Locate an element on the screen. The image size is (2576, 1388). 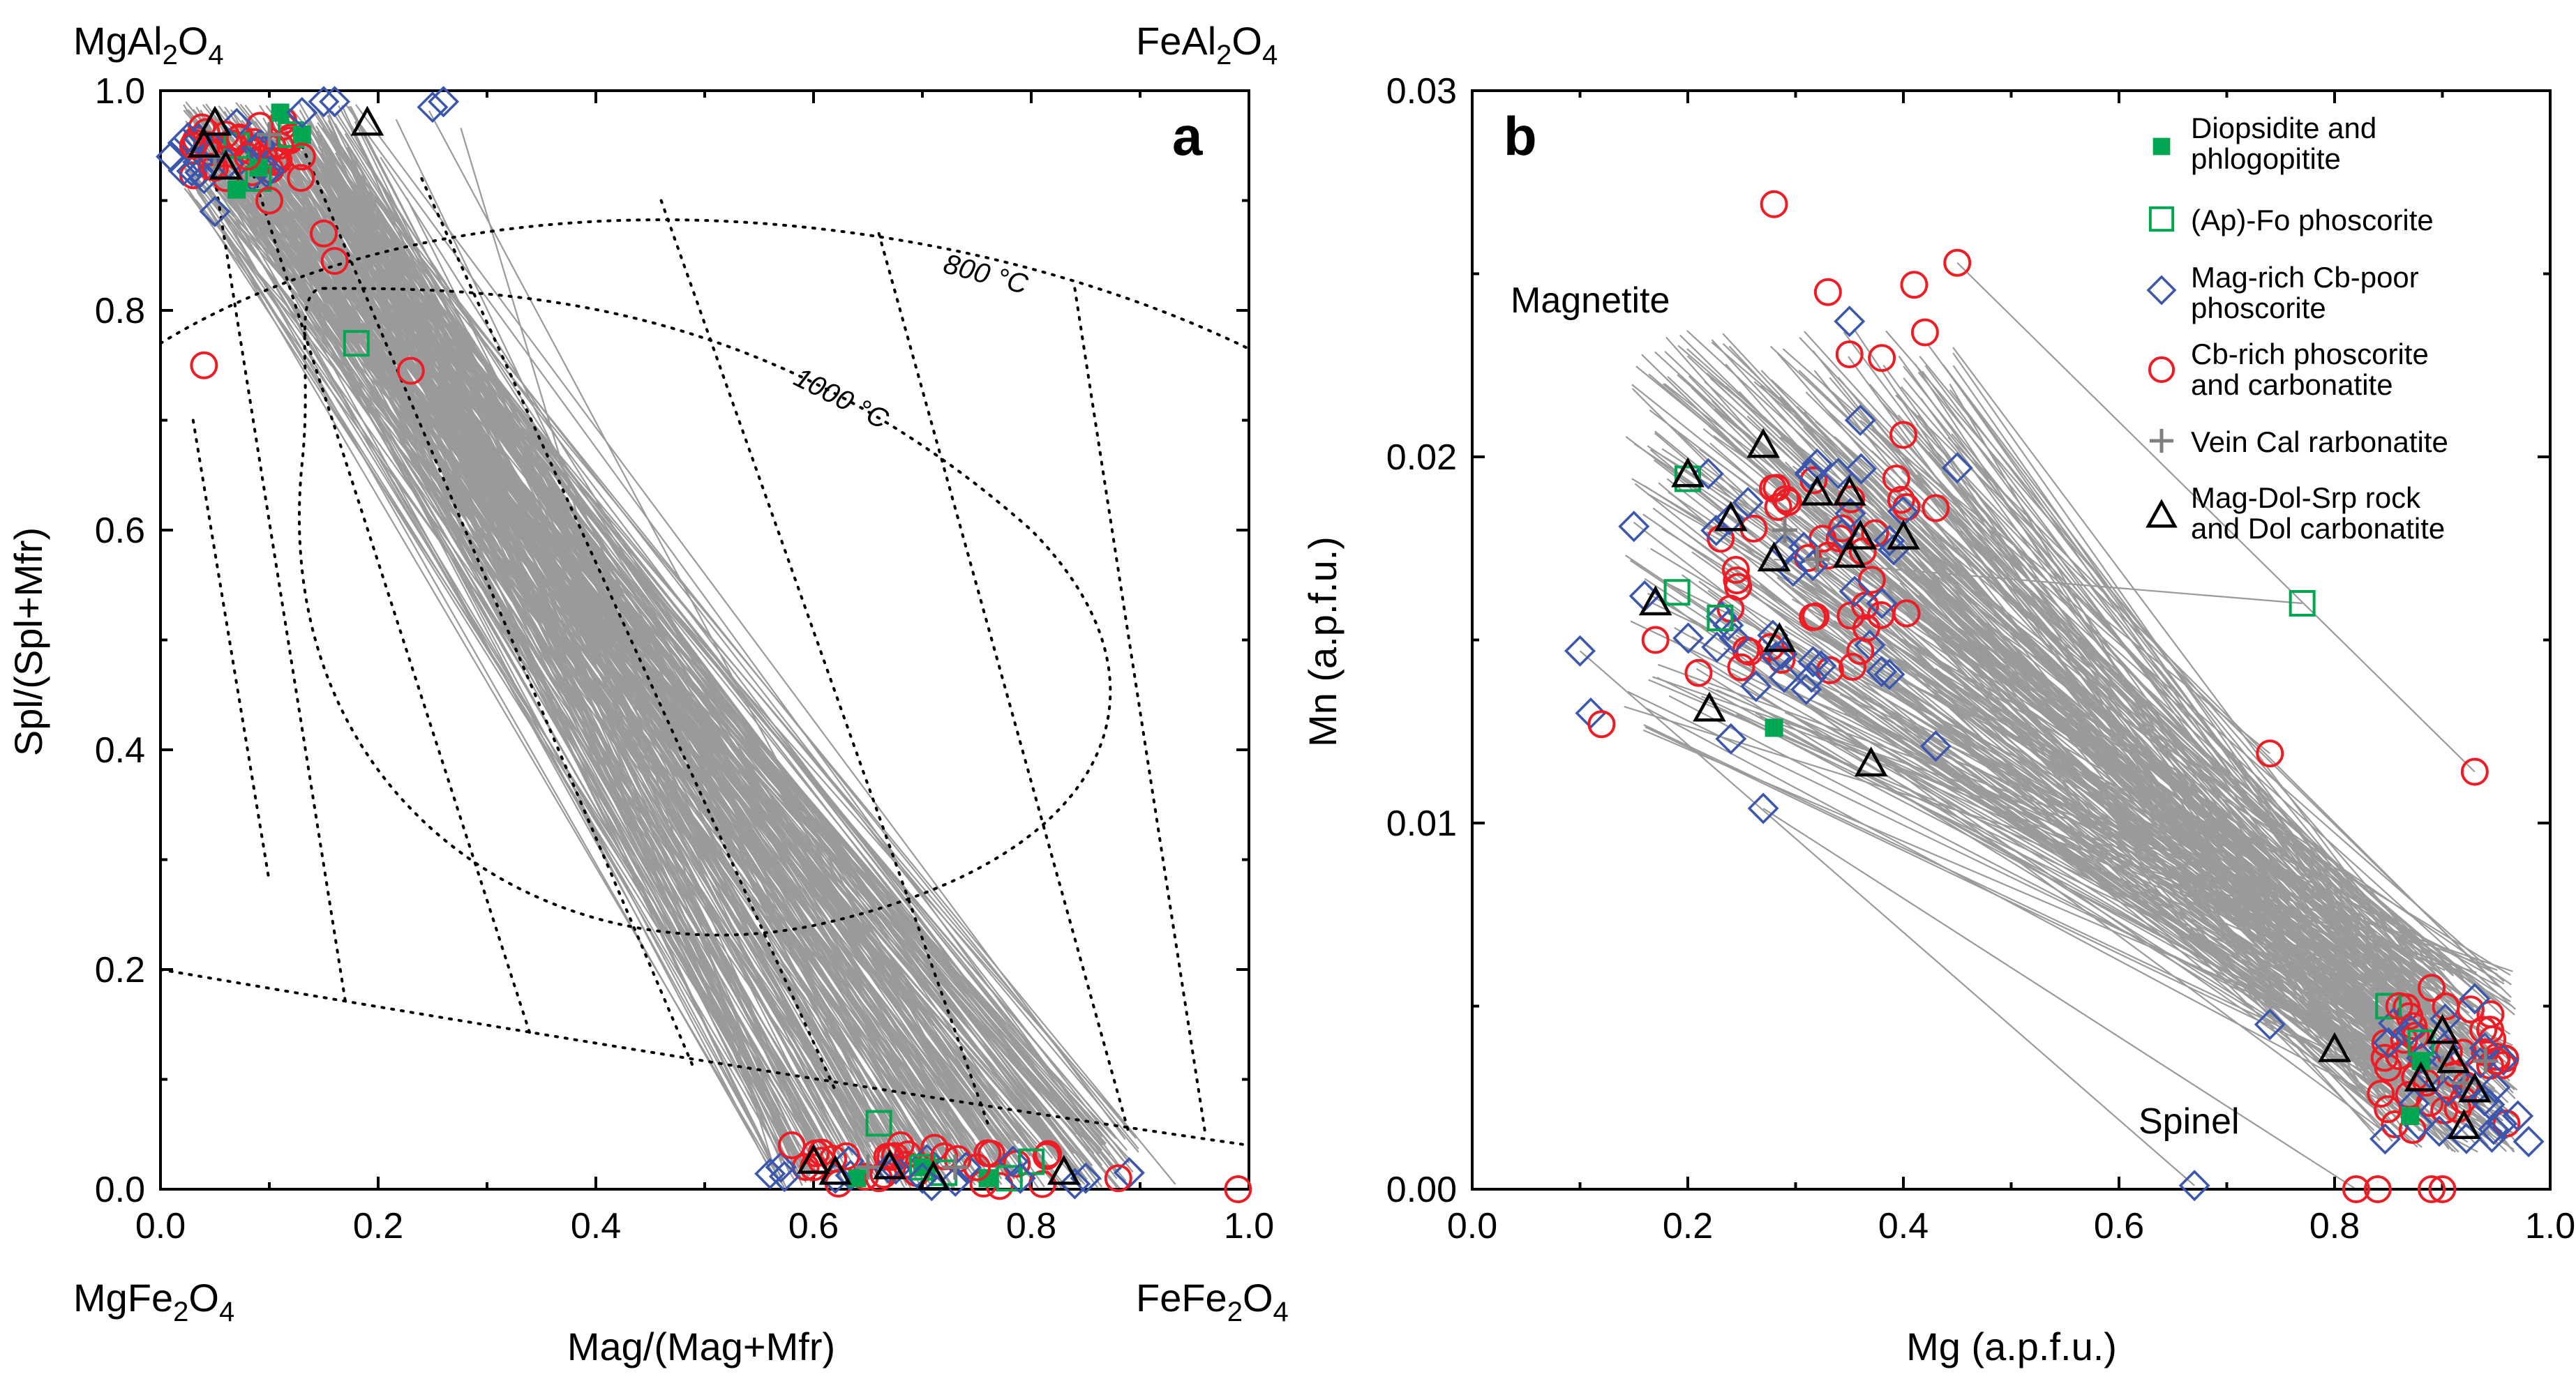
y-tick-label: 0.4 is located at coordinates (120, 750).